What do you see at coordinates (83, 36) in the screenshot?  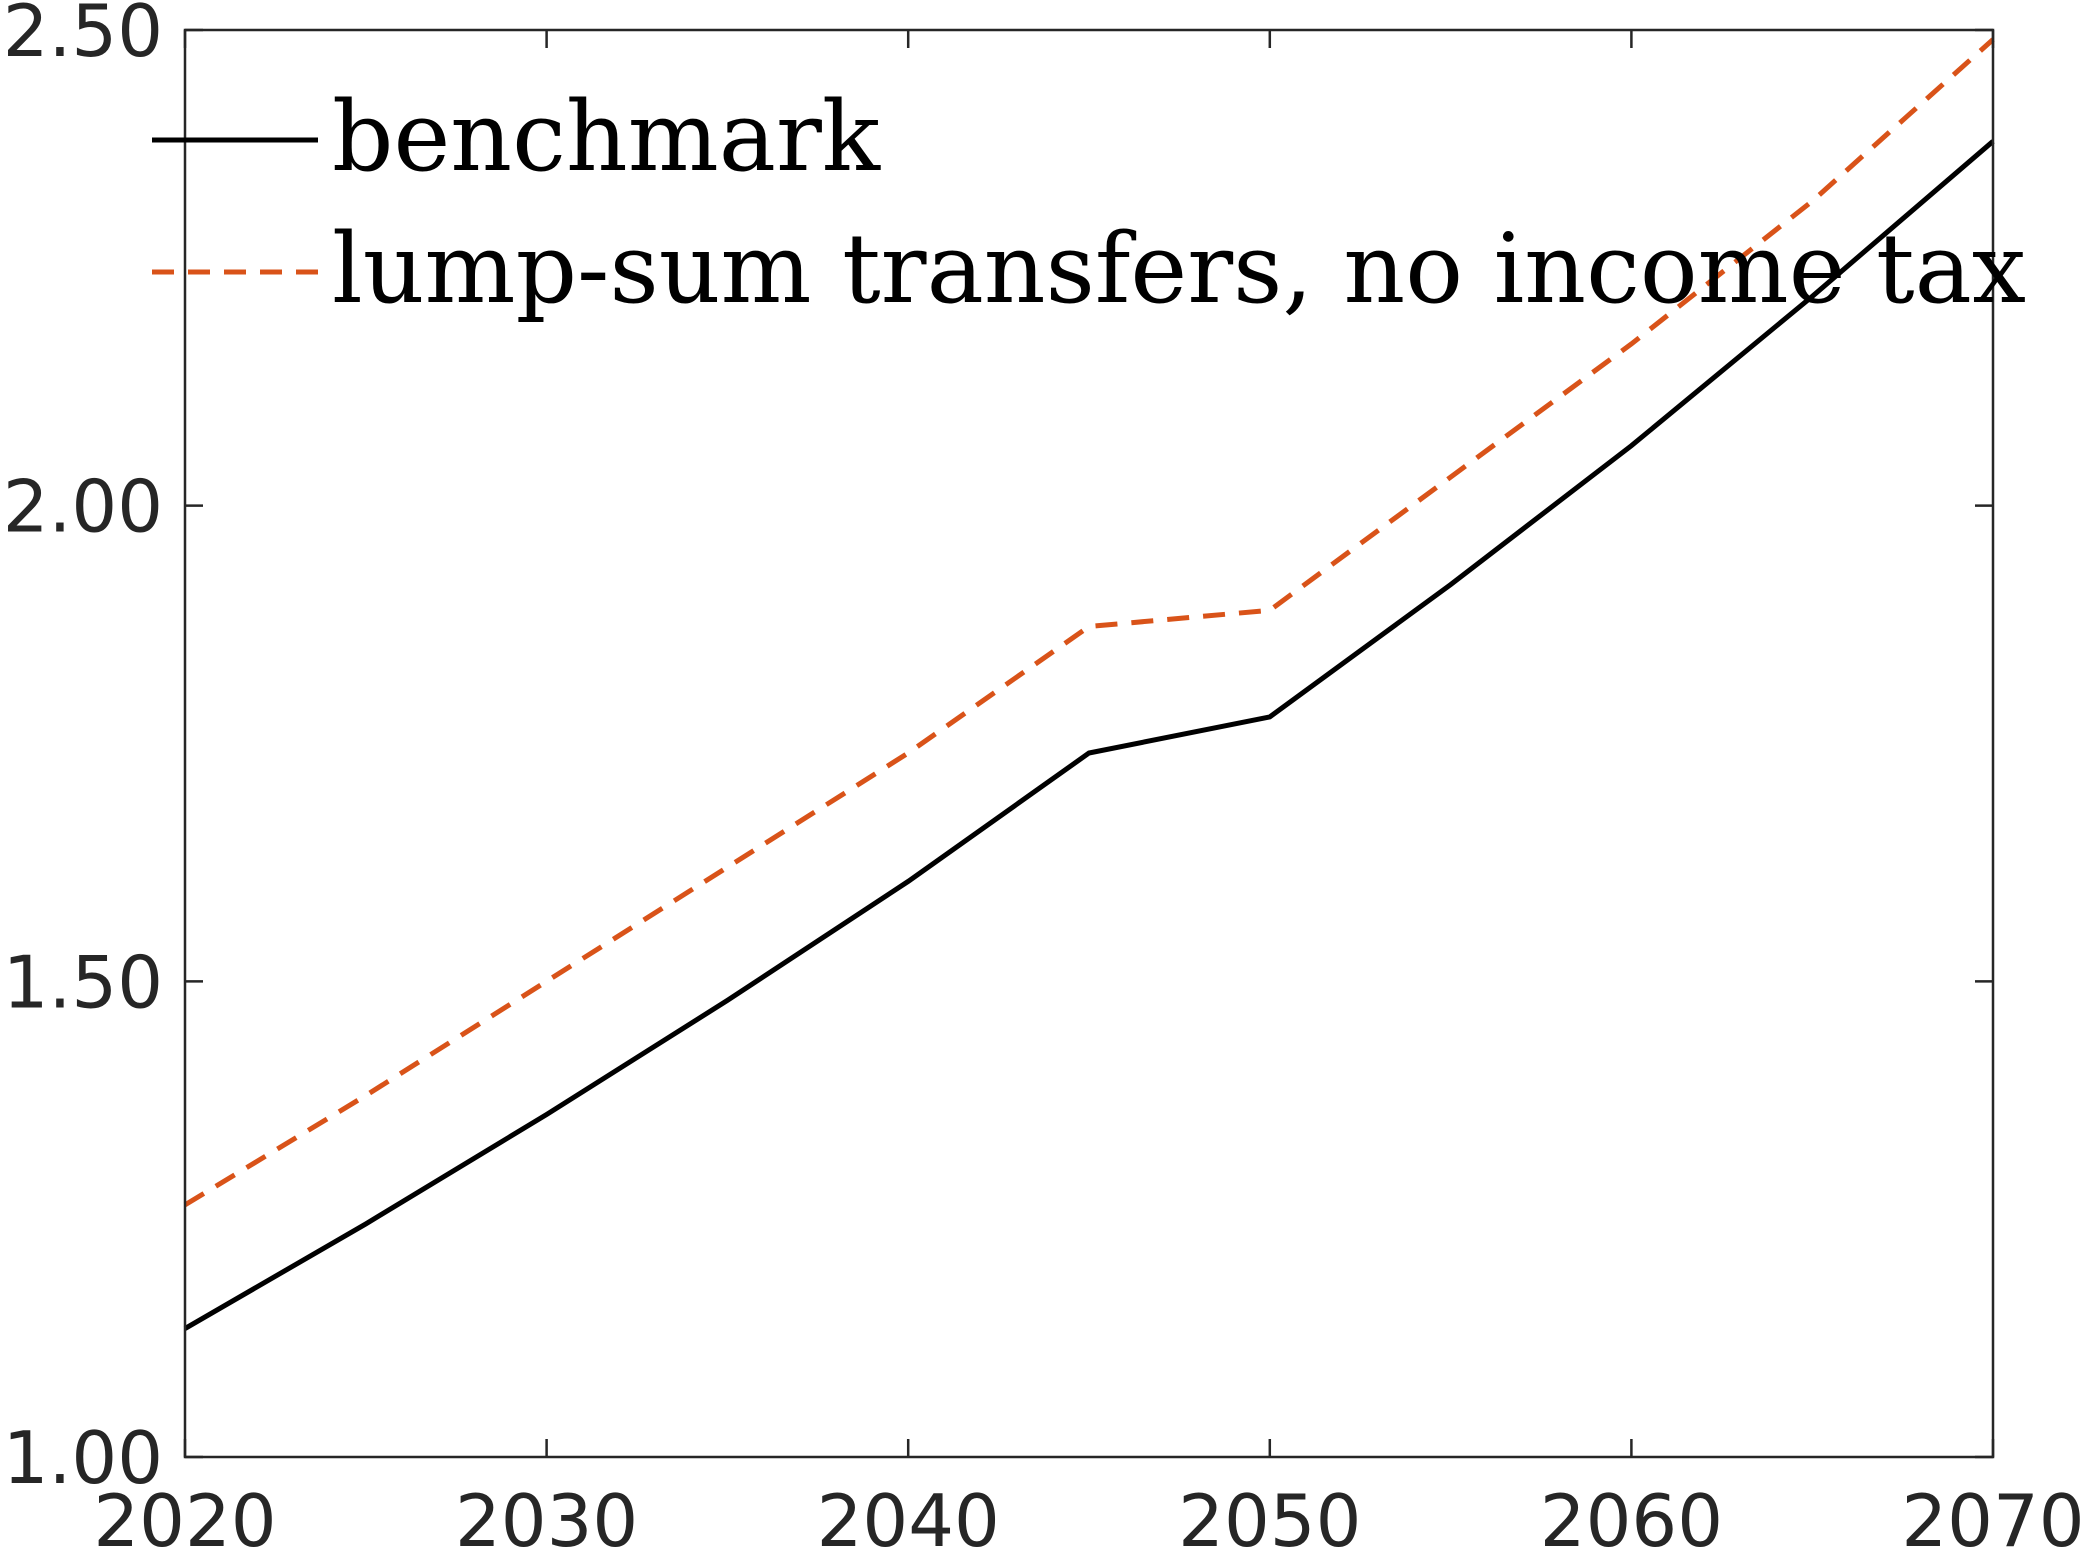 I see `y-tick-label: 2.50` at bounding box center [83, 36].